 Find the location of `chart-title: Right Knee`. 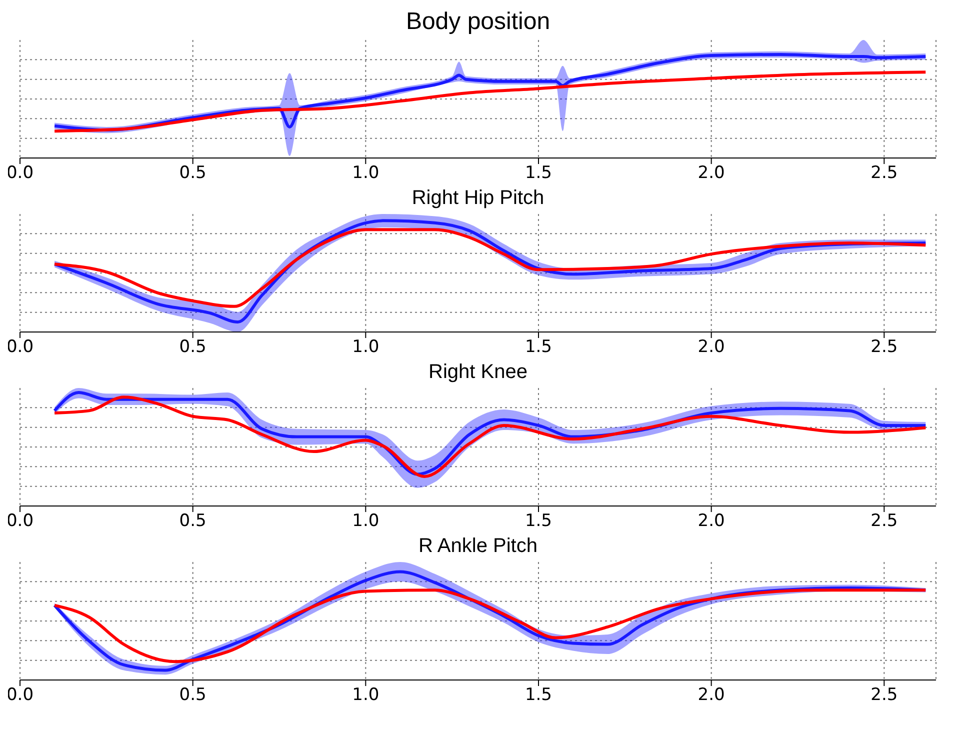

chart-title: Right Knee is located at coordinates (478, 372).